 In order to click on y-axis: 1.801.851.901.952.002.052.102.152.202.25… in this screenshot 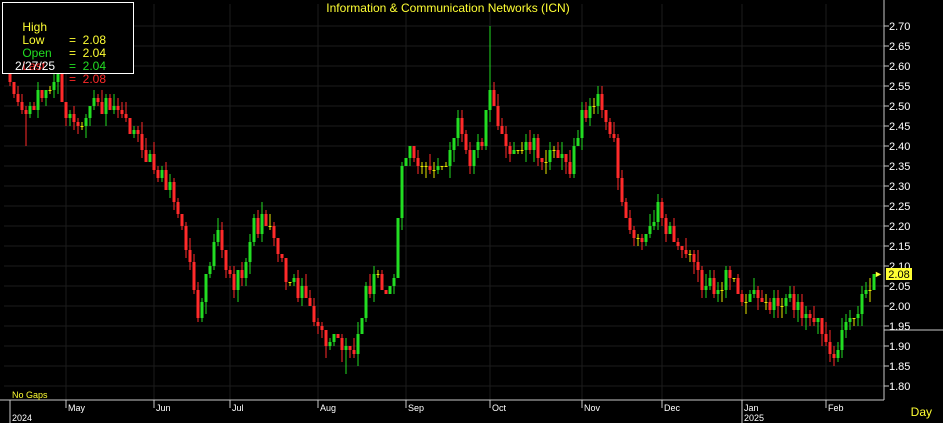, I will do `click(897, 207)`.